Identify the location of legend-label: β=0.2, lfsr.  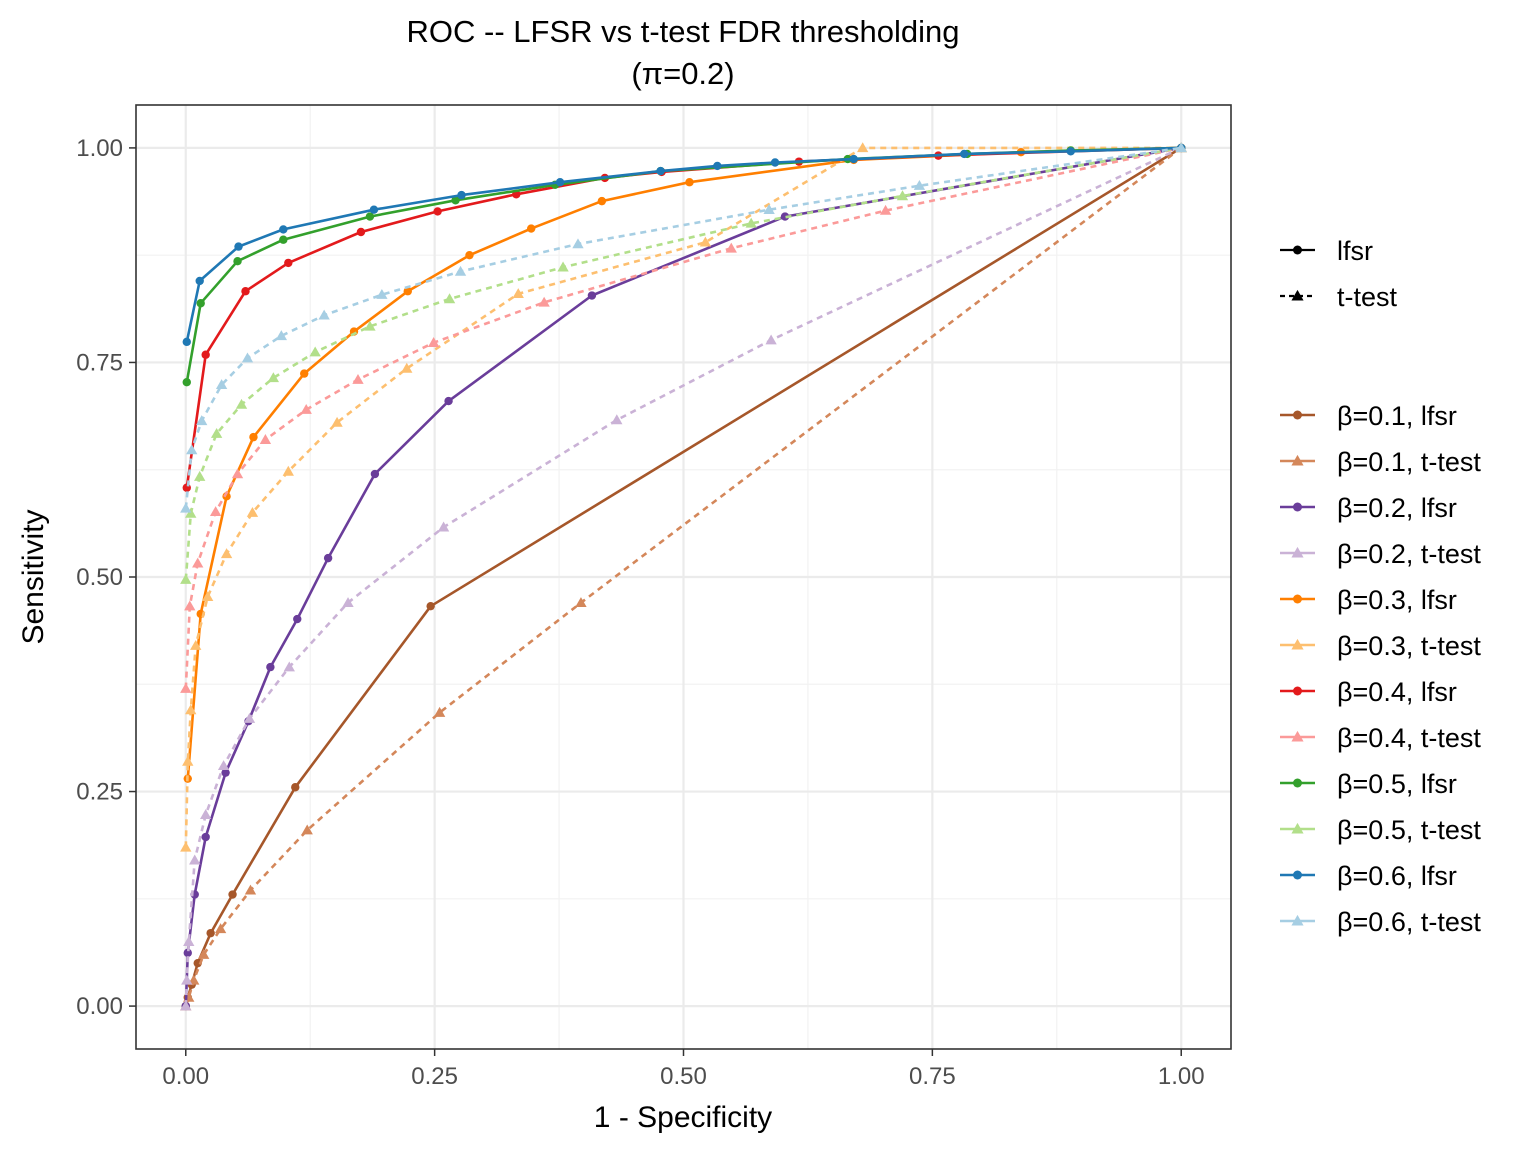
(1397, 508).